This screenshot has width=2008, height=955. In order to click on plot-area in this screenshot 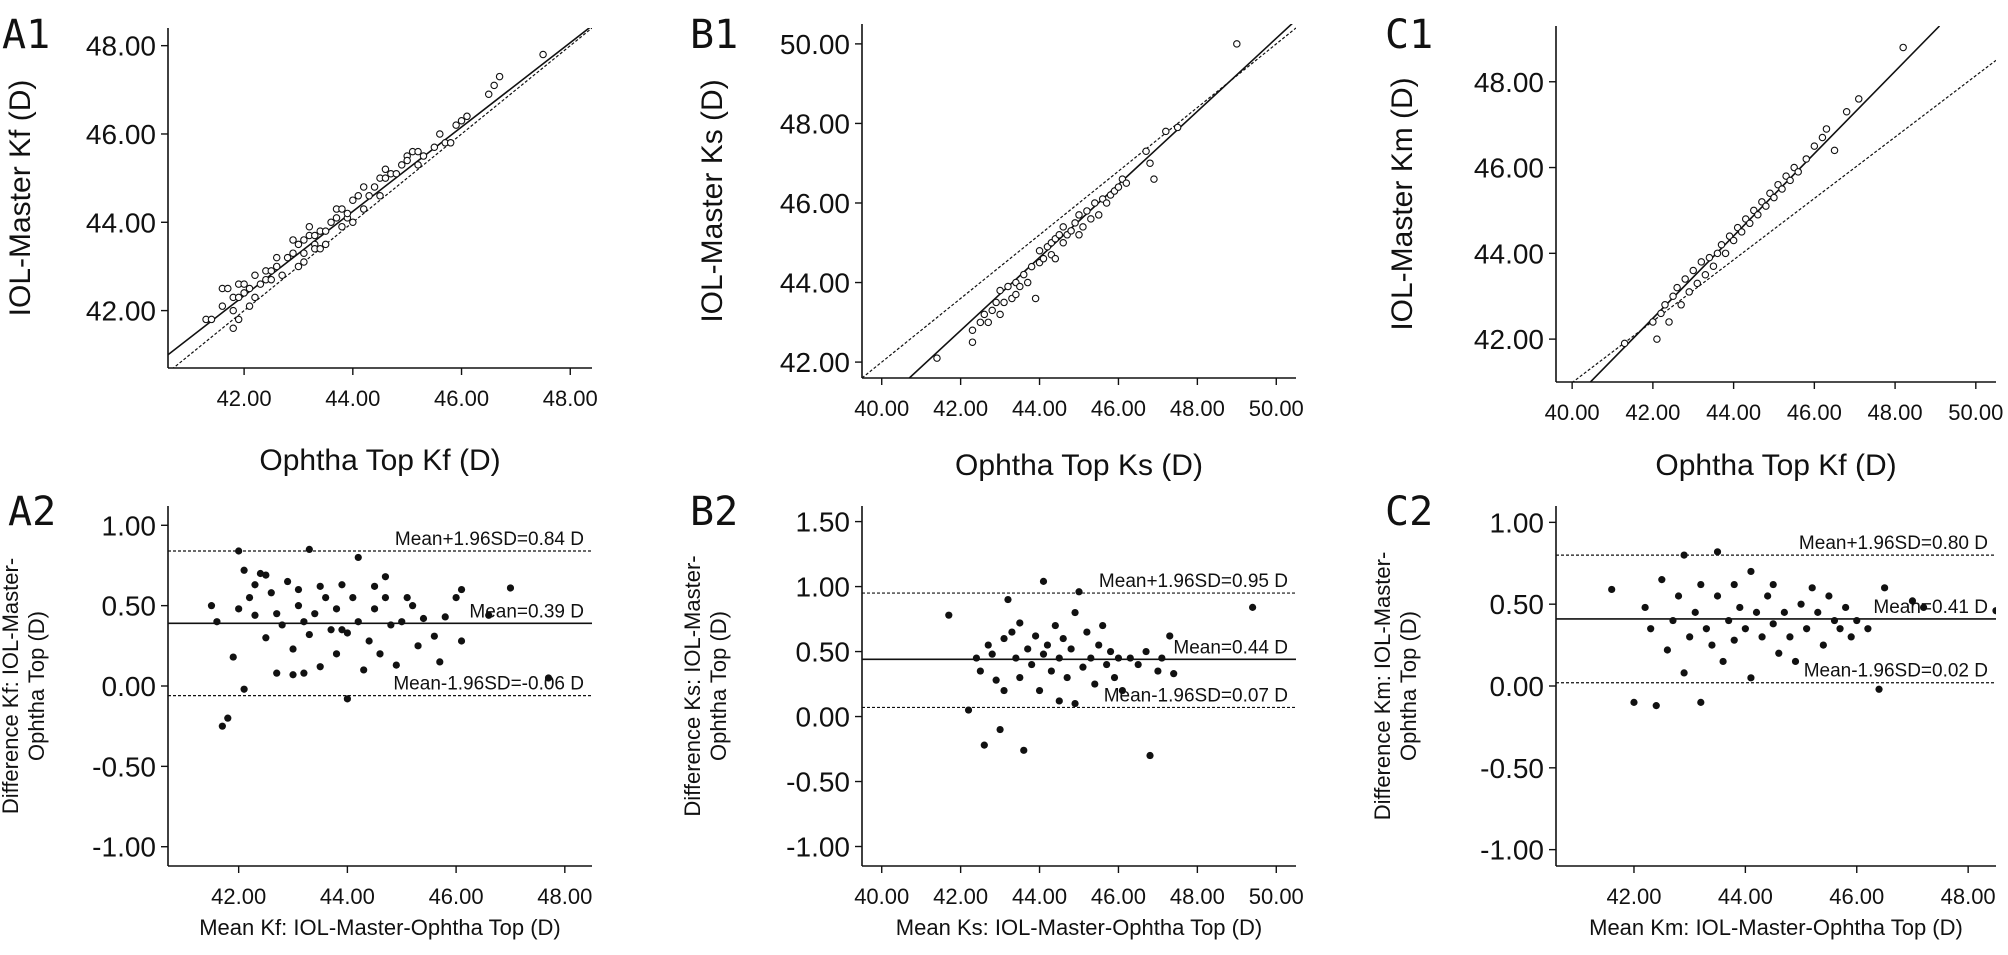, I will do `click(380, 637)`.